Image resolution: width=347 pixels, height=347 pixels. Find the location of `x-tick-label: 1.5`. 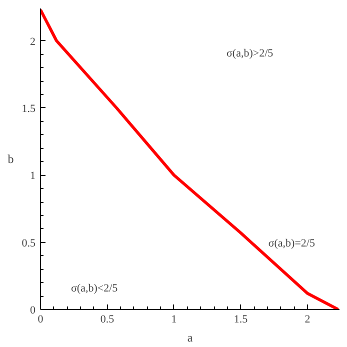

x-tick-label: 1.5 is located at coordinates (241, 320).